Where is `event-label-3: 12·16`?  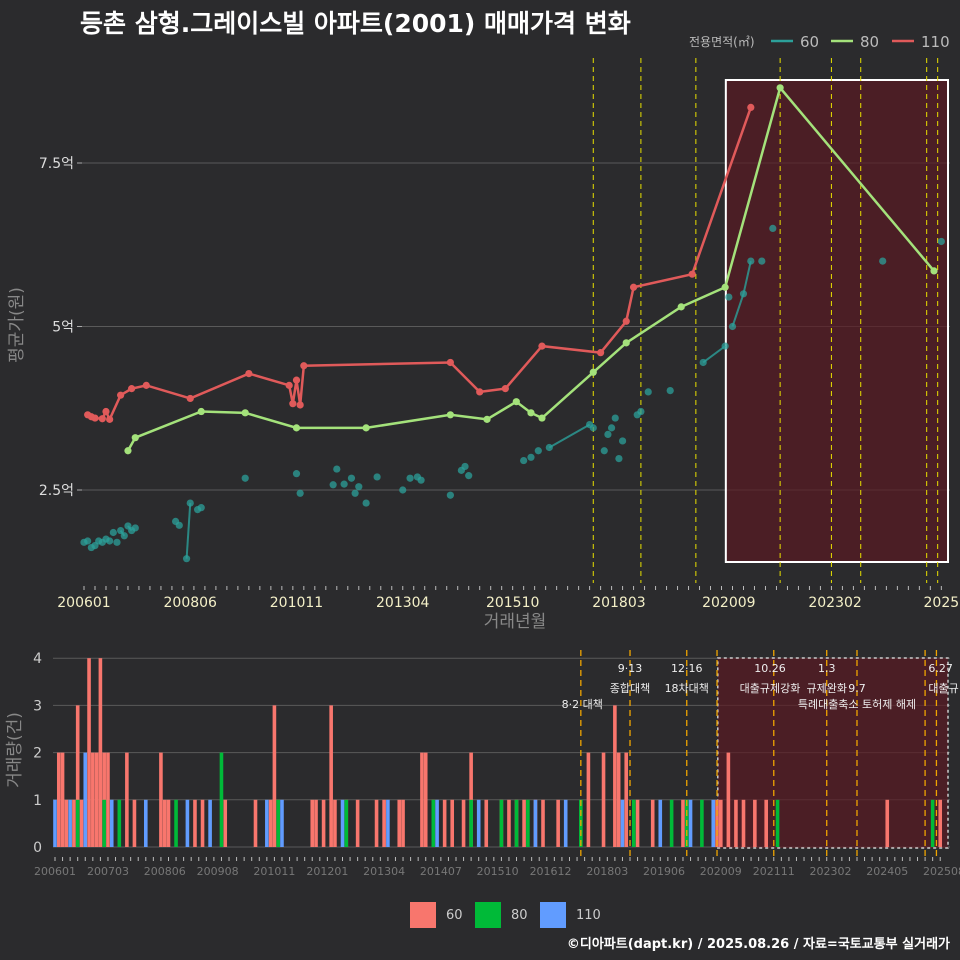 event-label-3: 12·16 is located at coordinates (687, 668).